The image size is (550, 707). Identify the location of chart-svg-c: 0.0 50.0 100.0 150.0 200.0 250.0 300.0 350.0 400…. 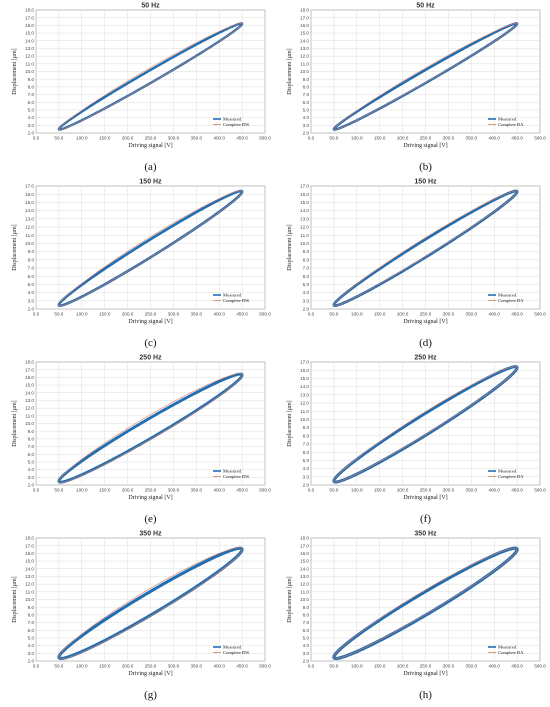
(141, 264).